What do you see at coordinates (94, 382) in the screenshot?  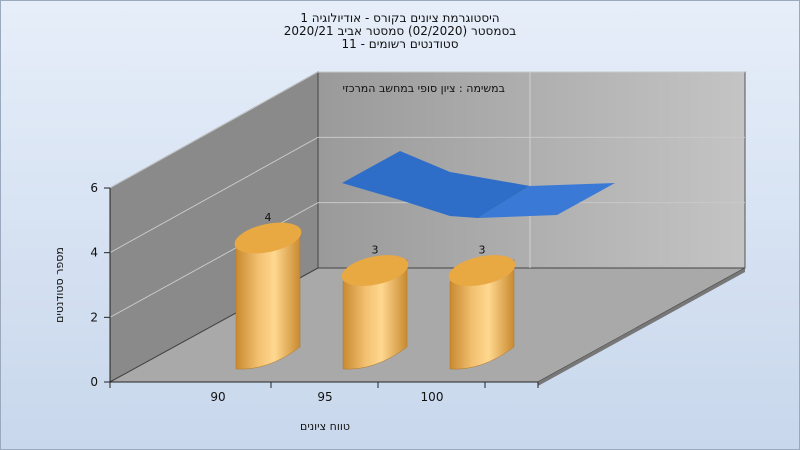 I see `y-tick-label-0: 0` at bounding box center [94, 382].